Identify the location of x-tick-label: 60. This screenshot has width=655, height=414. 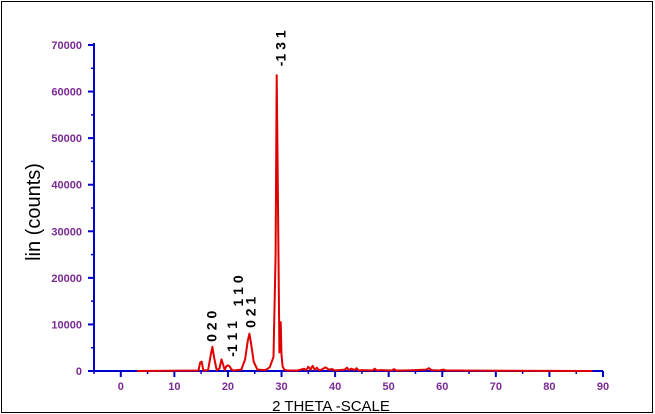
(442, 387).